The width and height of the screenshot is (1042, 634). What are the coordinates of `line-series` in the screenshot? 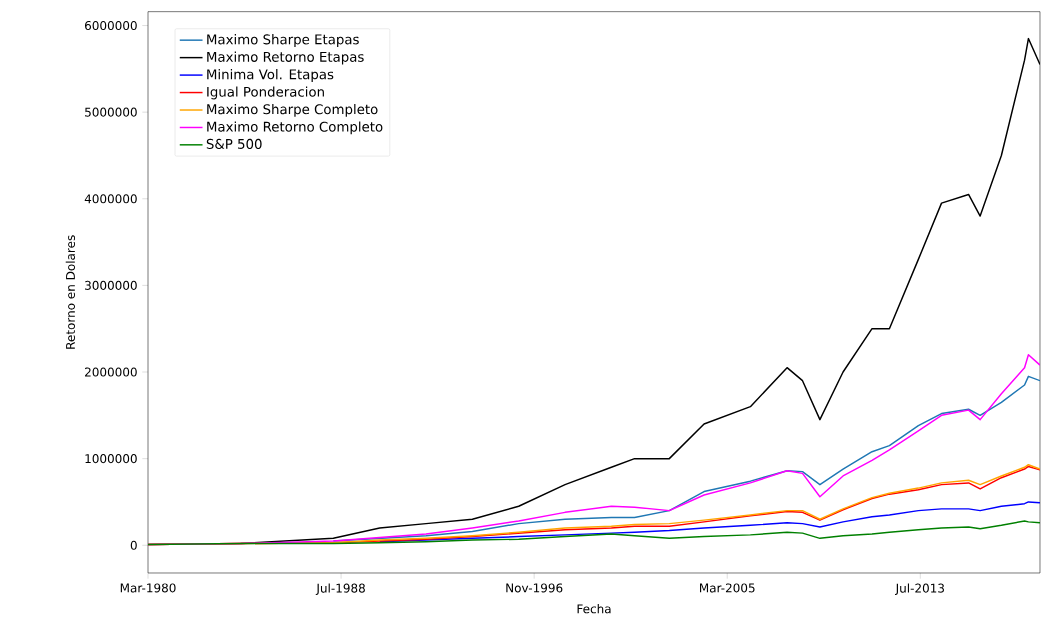 It's located at (594, 533).